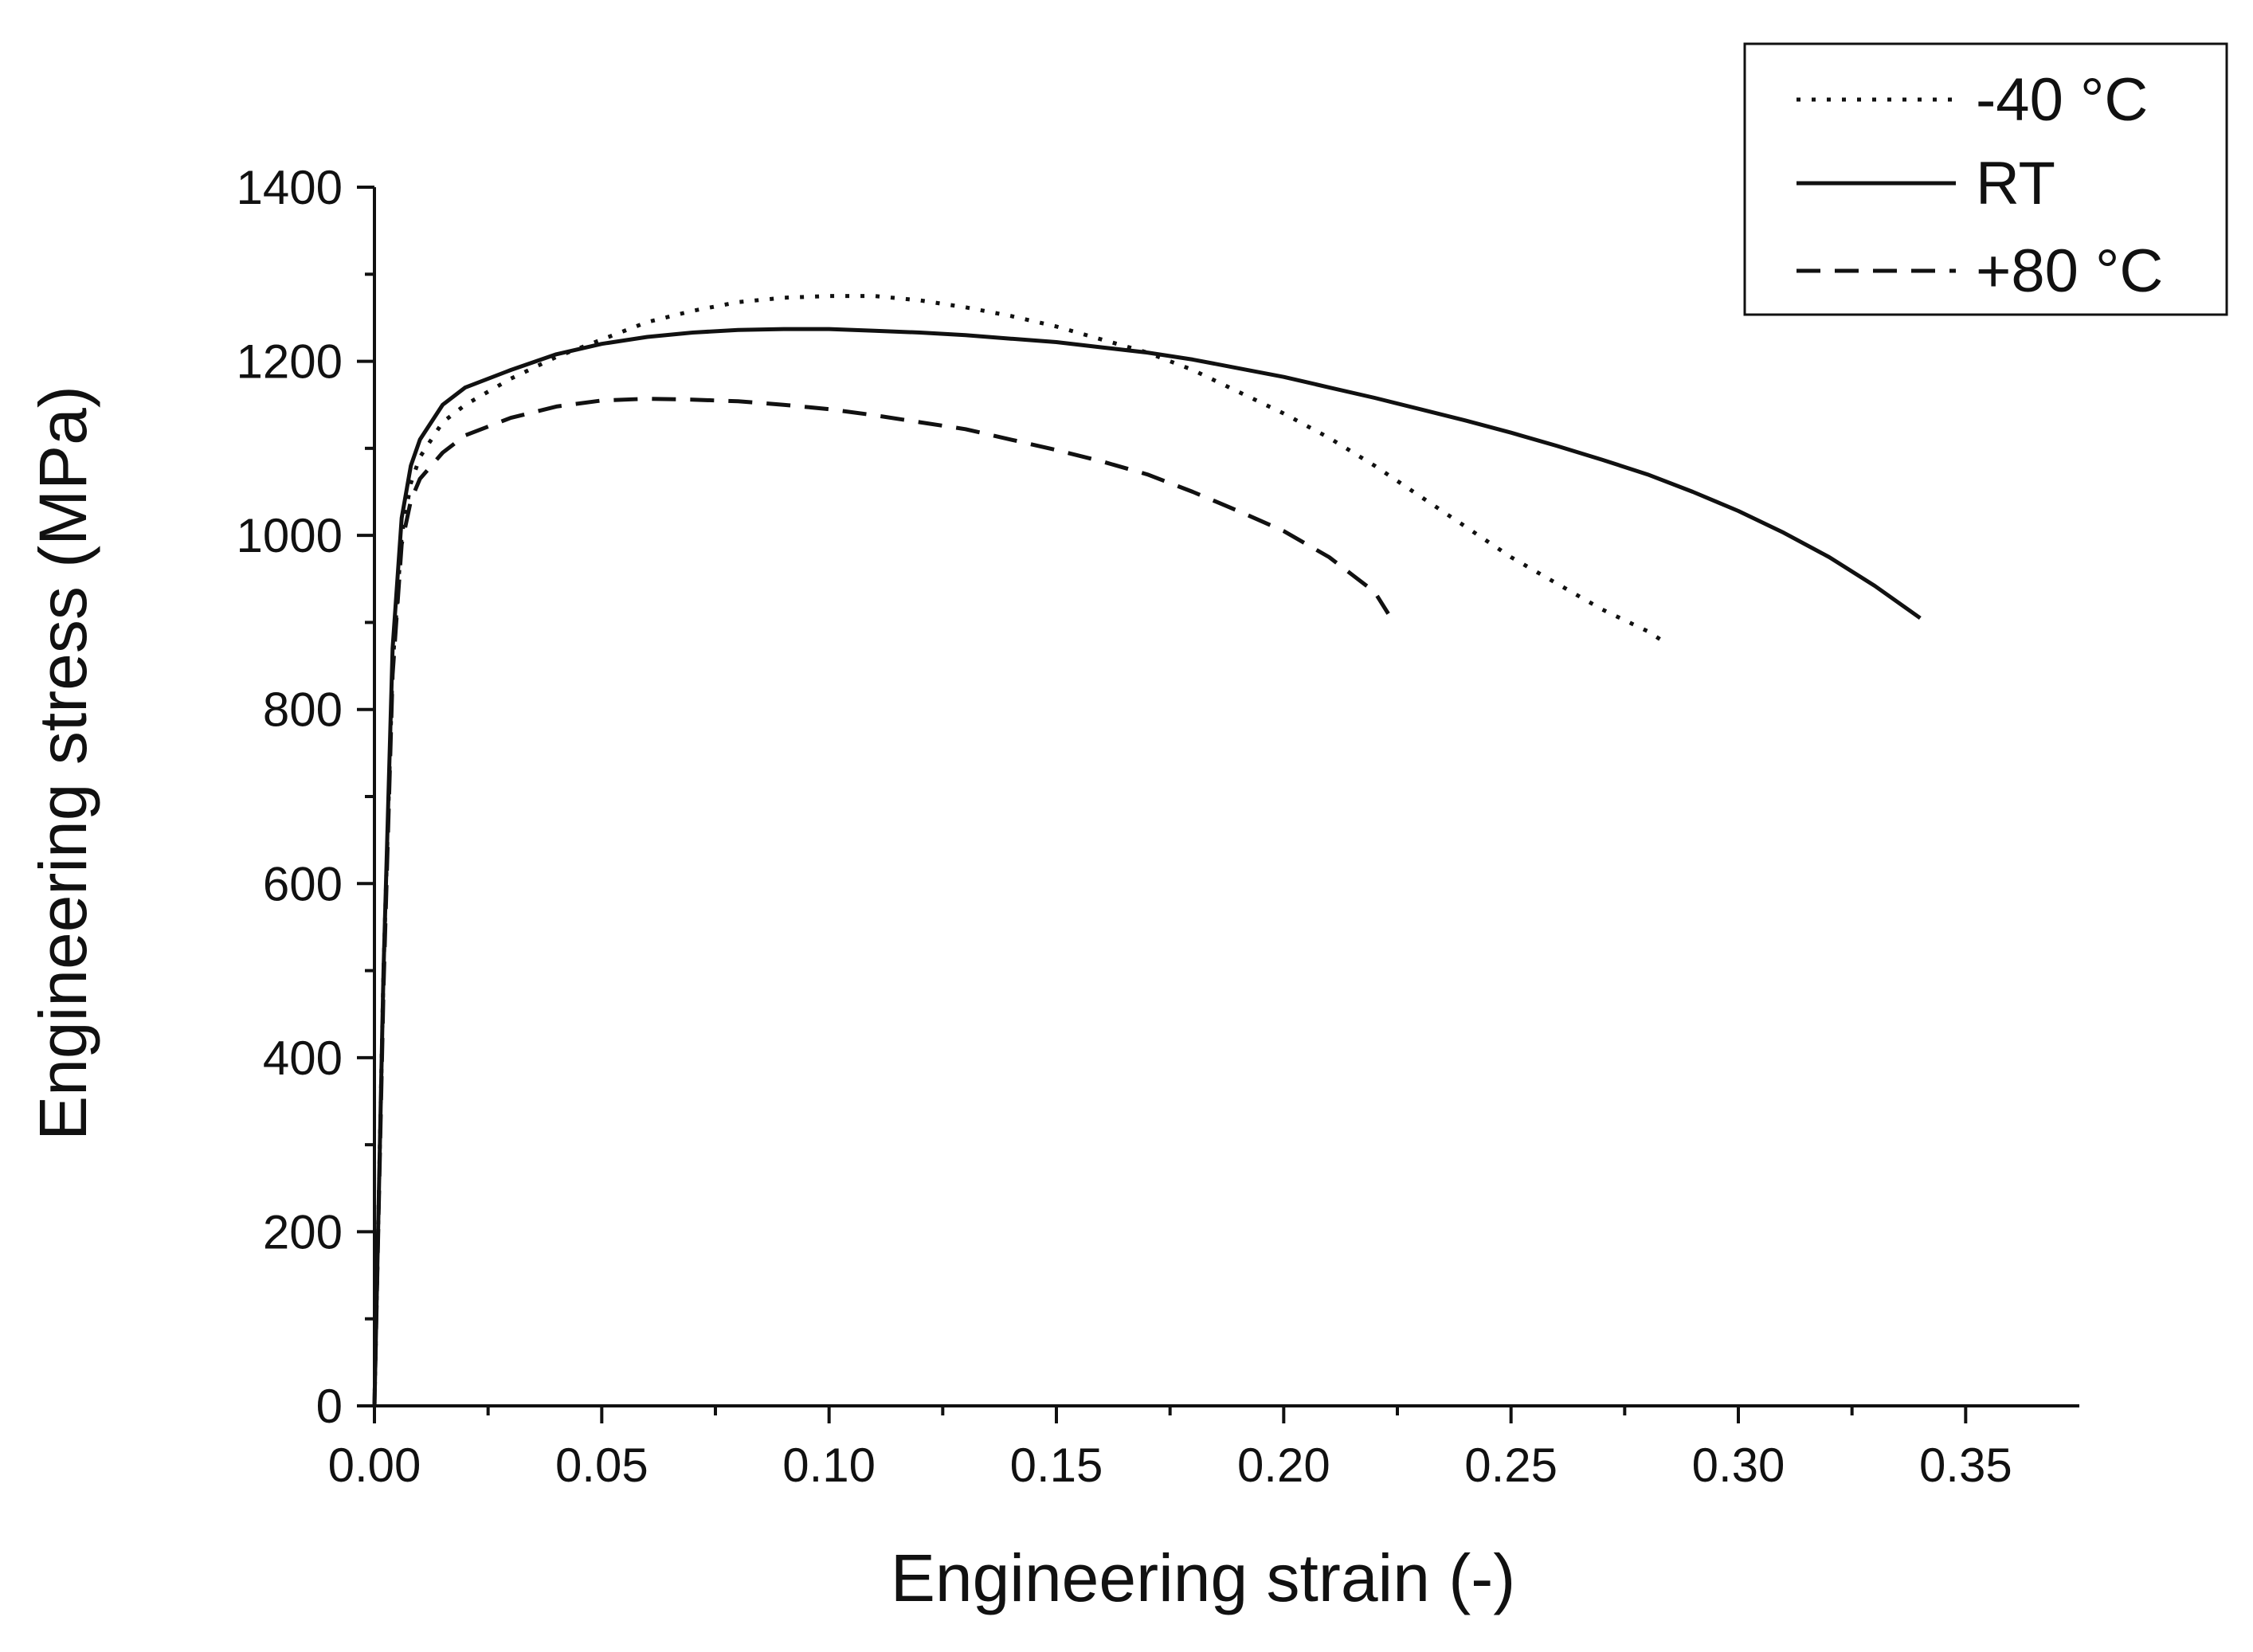 This screenshot has height=1652, width=2253. I want to click on x-tick-label: 0.00, so click(374, 1465).